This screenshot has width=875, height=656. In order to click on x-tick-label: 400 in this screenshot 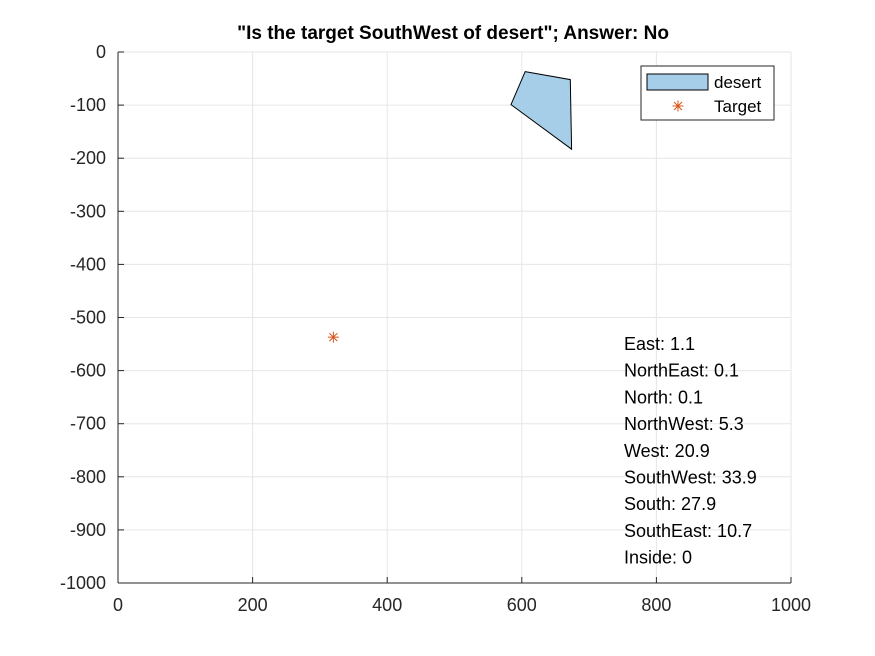, I will do `click(387, 605)`.